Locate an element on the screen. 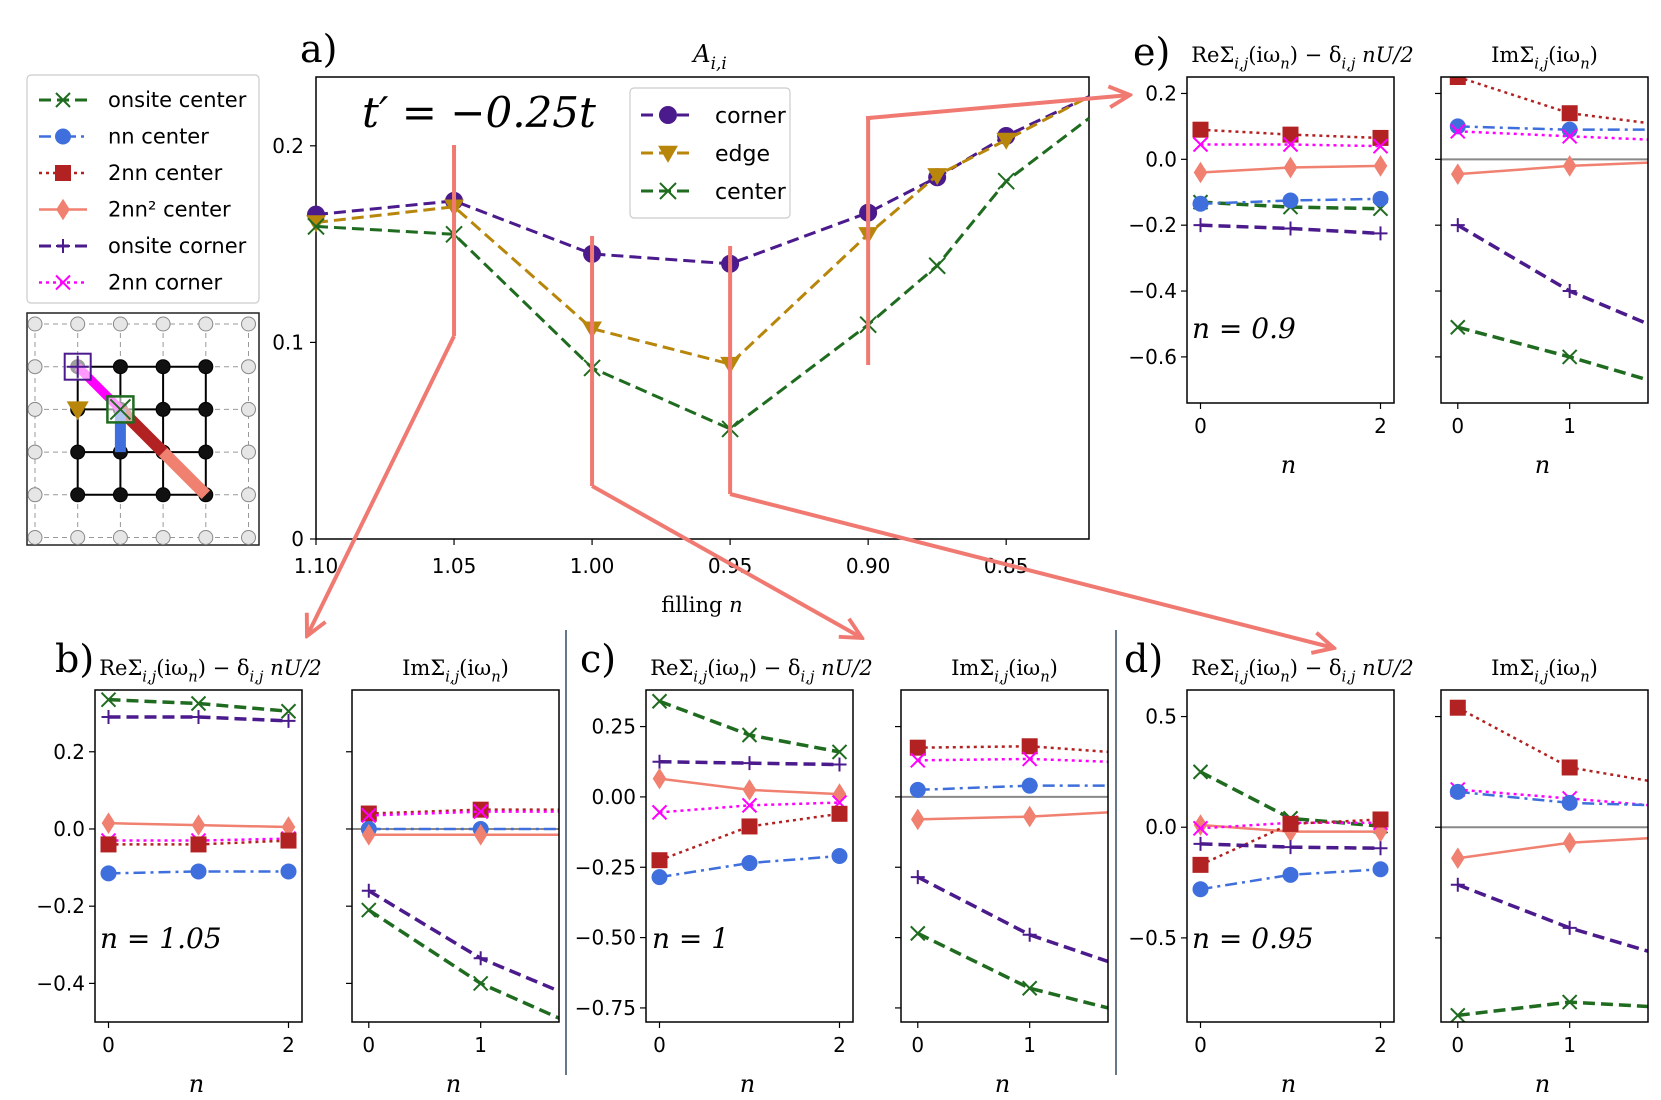 Image resolution: width=1661 pixels, height=1100 pixels. panel-e-im-point-onsite_corner is located at coordinates (1457, 225).